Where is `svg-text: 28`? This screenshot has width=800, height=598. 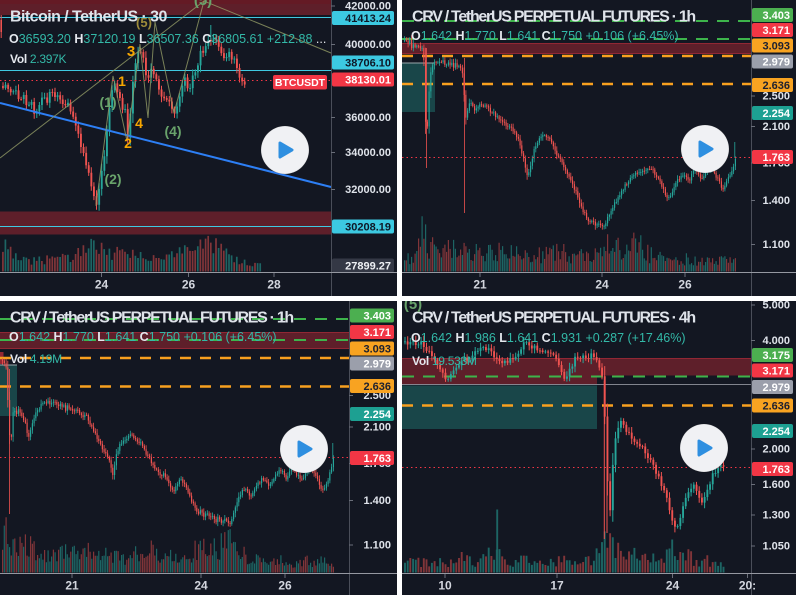 svg-text: 28 is located at coordinates (274, 285).